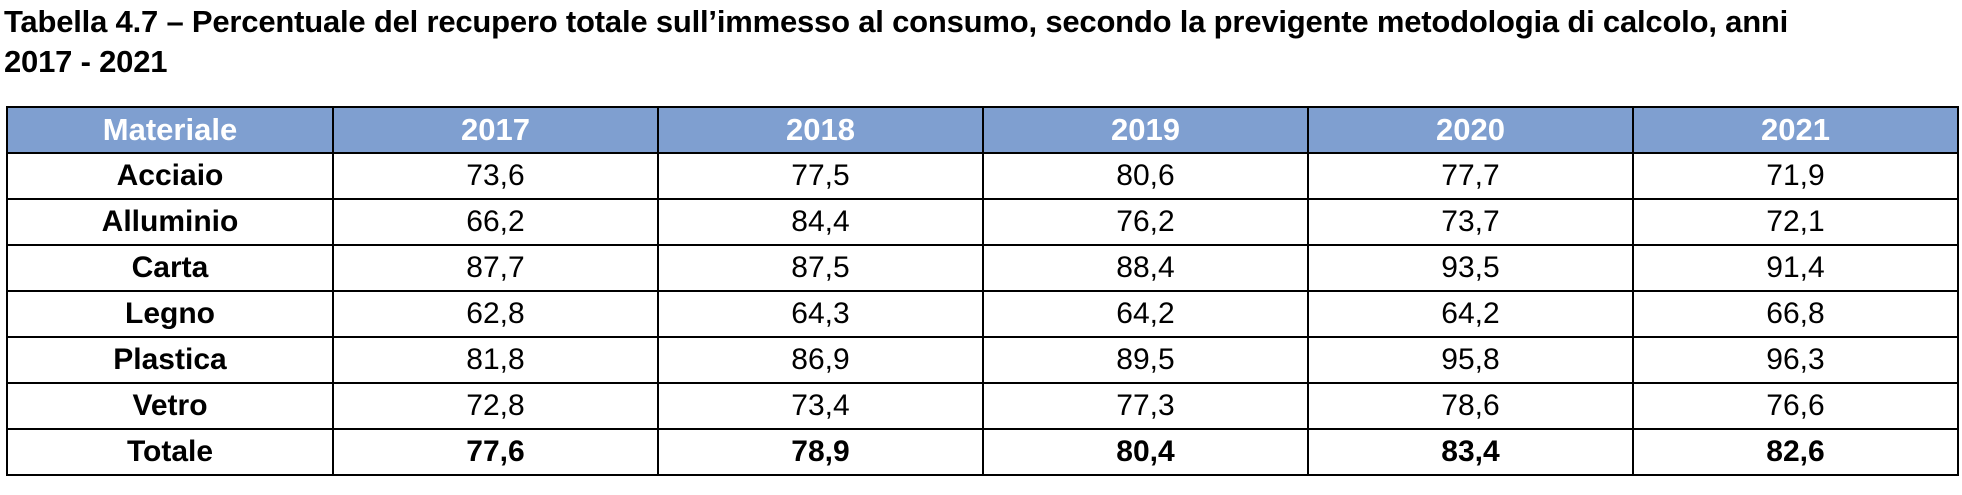  I want to click on table-row: Legno 62,8 64,3 64,2 64,2 66,8, so click(982, 314).